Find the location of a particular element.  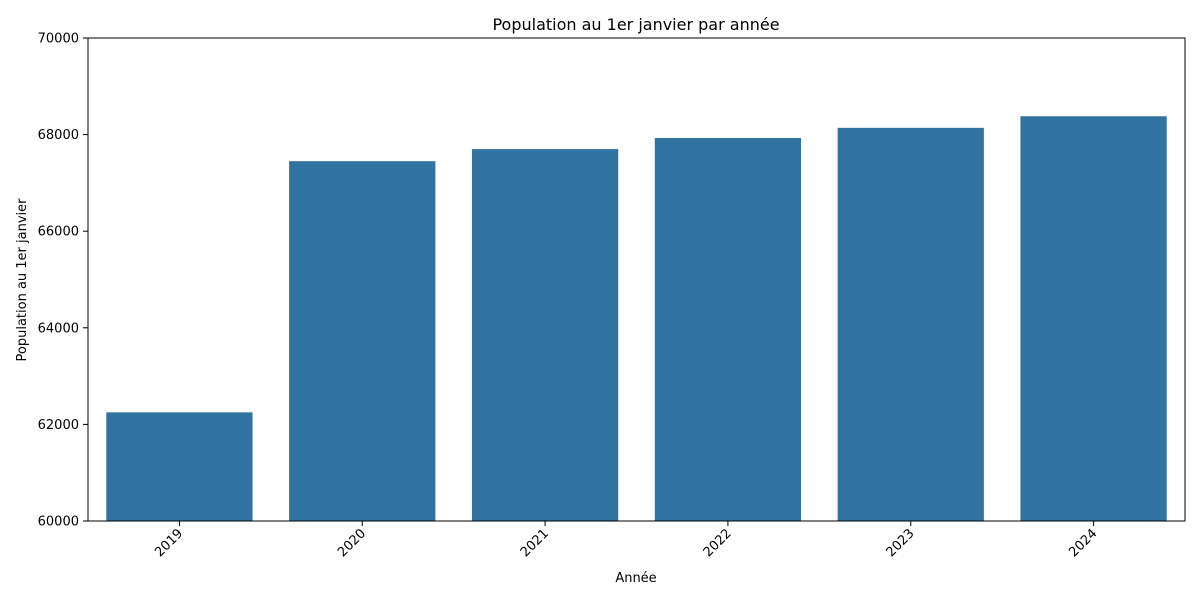

x-tick-label-2023: 2023 is located at coordinates (901, 543).